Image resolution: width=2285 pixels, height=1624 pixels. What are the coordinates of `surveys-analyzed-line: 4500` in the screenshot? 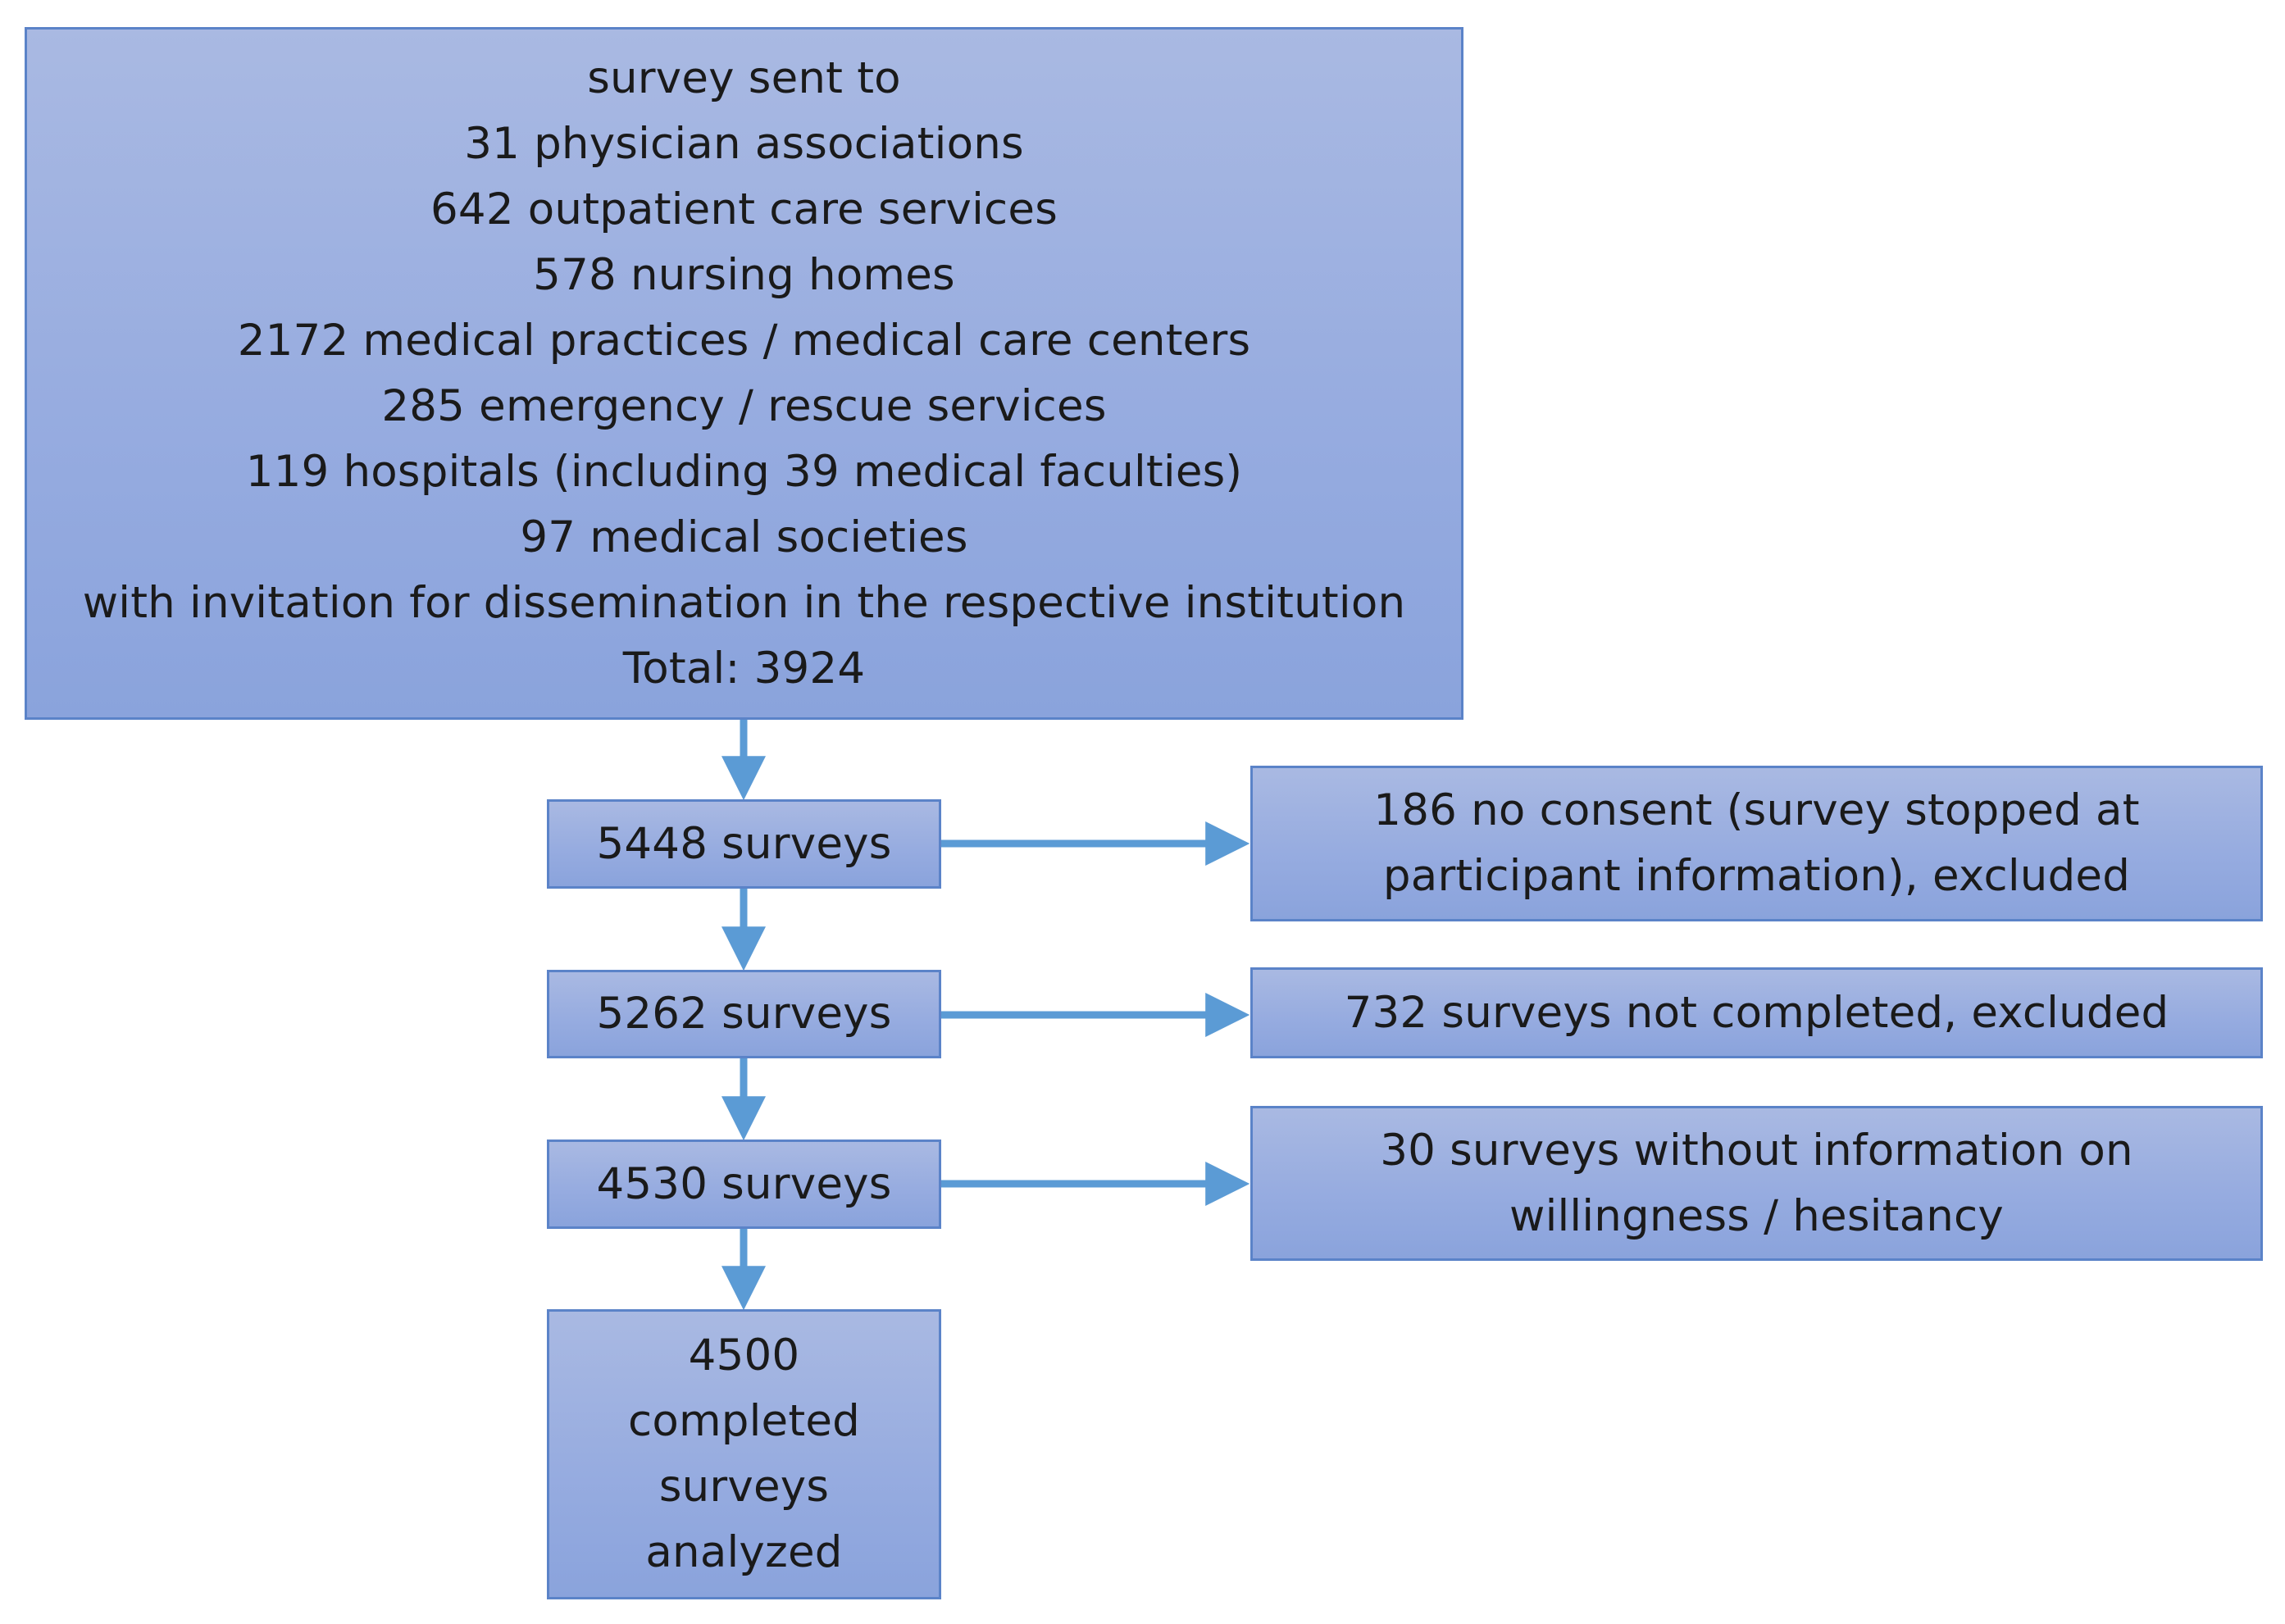 It's located at (744, 1356).